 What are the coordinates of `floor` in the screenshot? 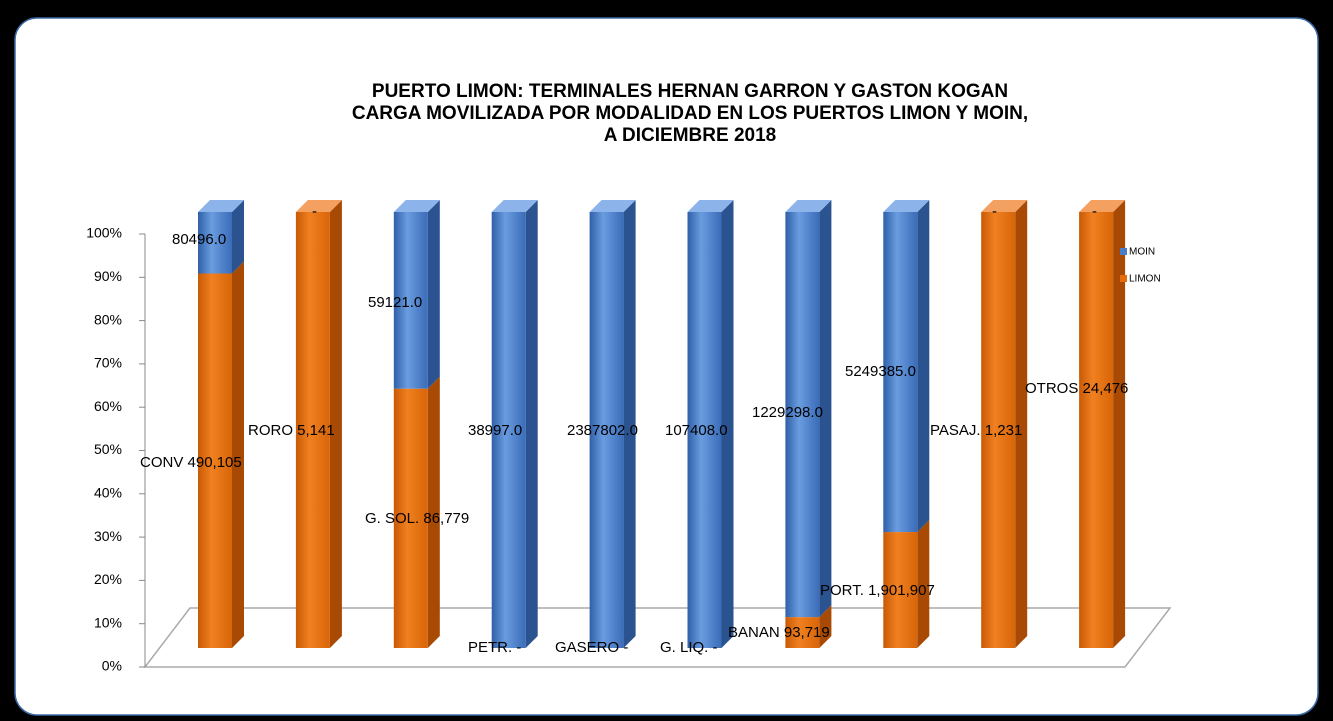 It's located at (657, 637).